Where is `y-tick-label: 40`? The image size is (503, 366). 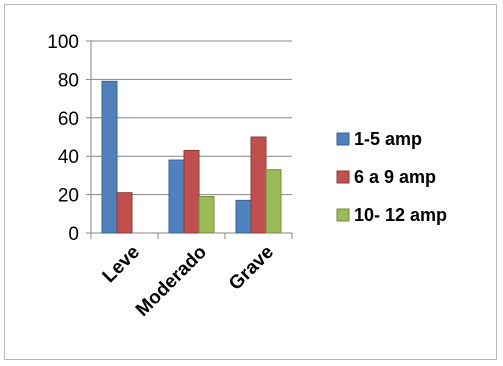
y-tick-label: 40 is located at coordinates (68, 157).